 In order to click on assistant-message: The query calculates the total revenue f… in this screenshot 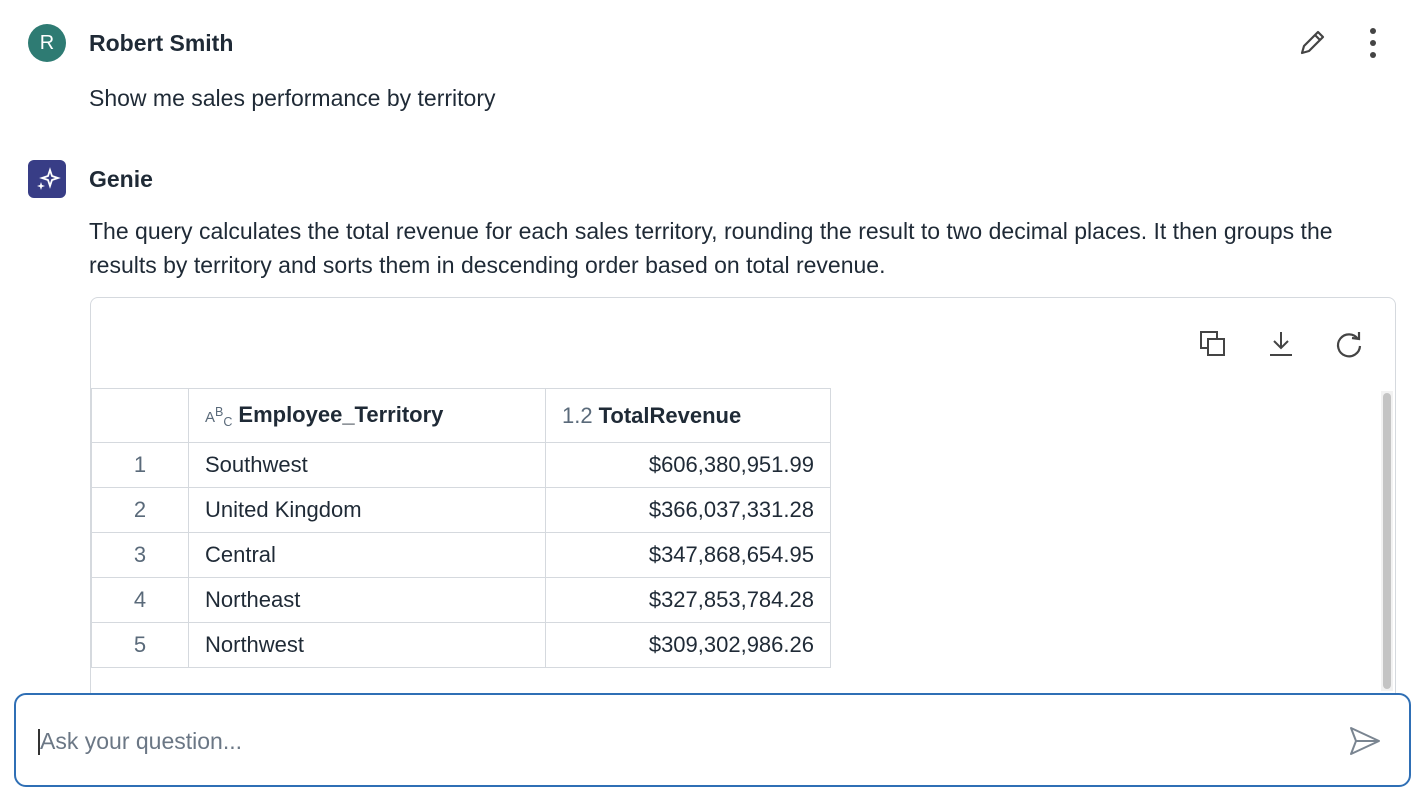, I will do `click(711, 248)`.